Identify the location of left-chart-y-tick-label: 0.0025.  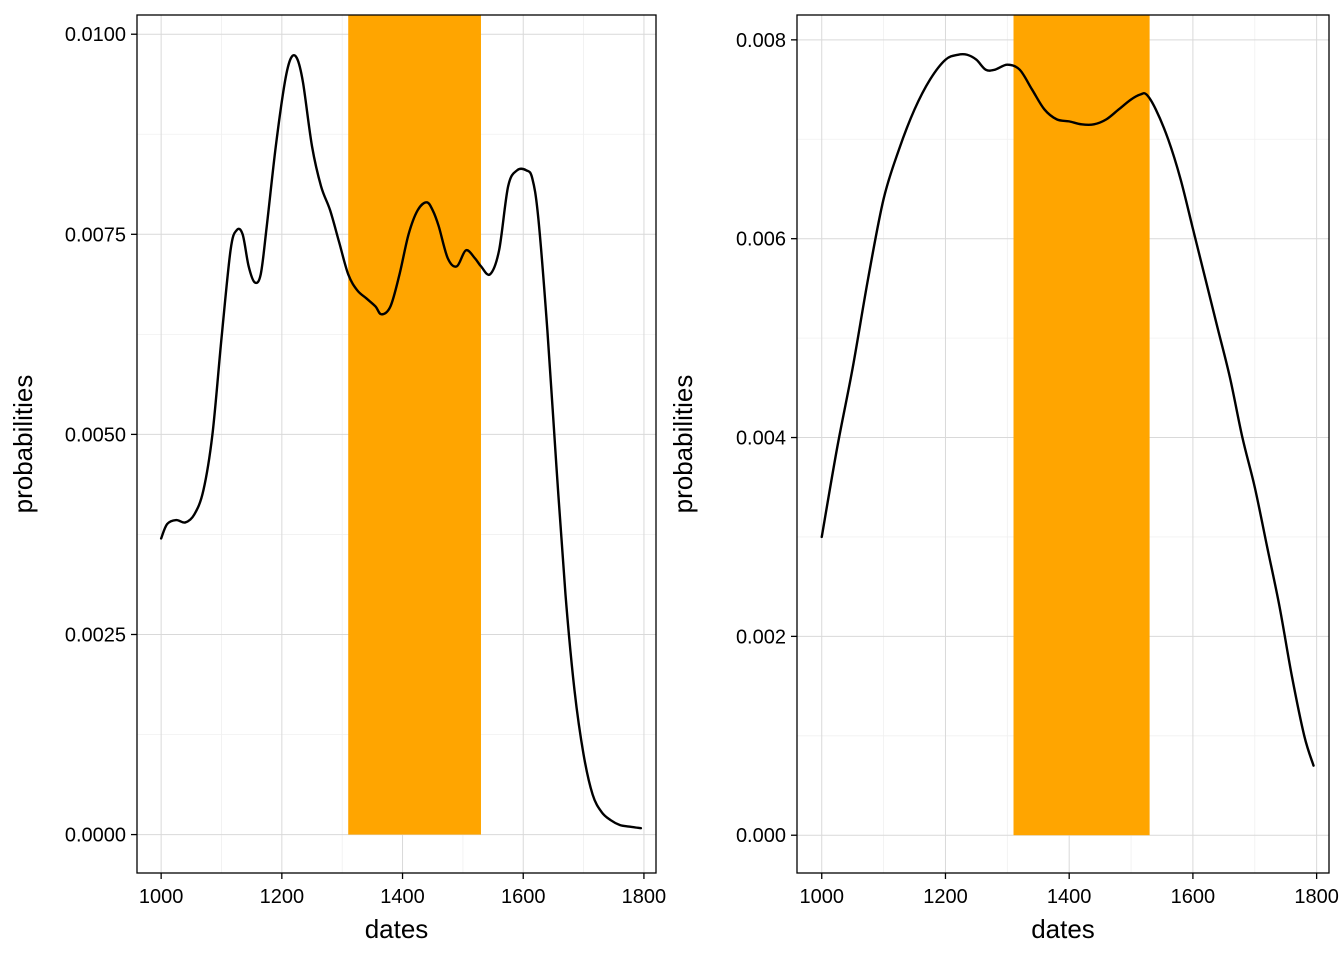
(95, 635).